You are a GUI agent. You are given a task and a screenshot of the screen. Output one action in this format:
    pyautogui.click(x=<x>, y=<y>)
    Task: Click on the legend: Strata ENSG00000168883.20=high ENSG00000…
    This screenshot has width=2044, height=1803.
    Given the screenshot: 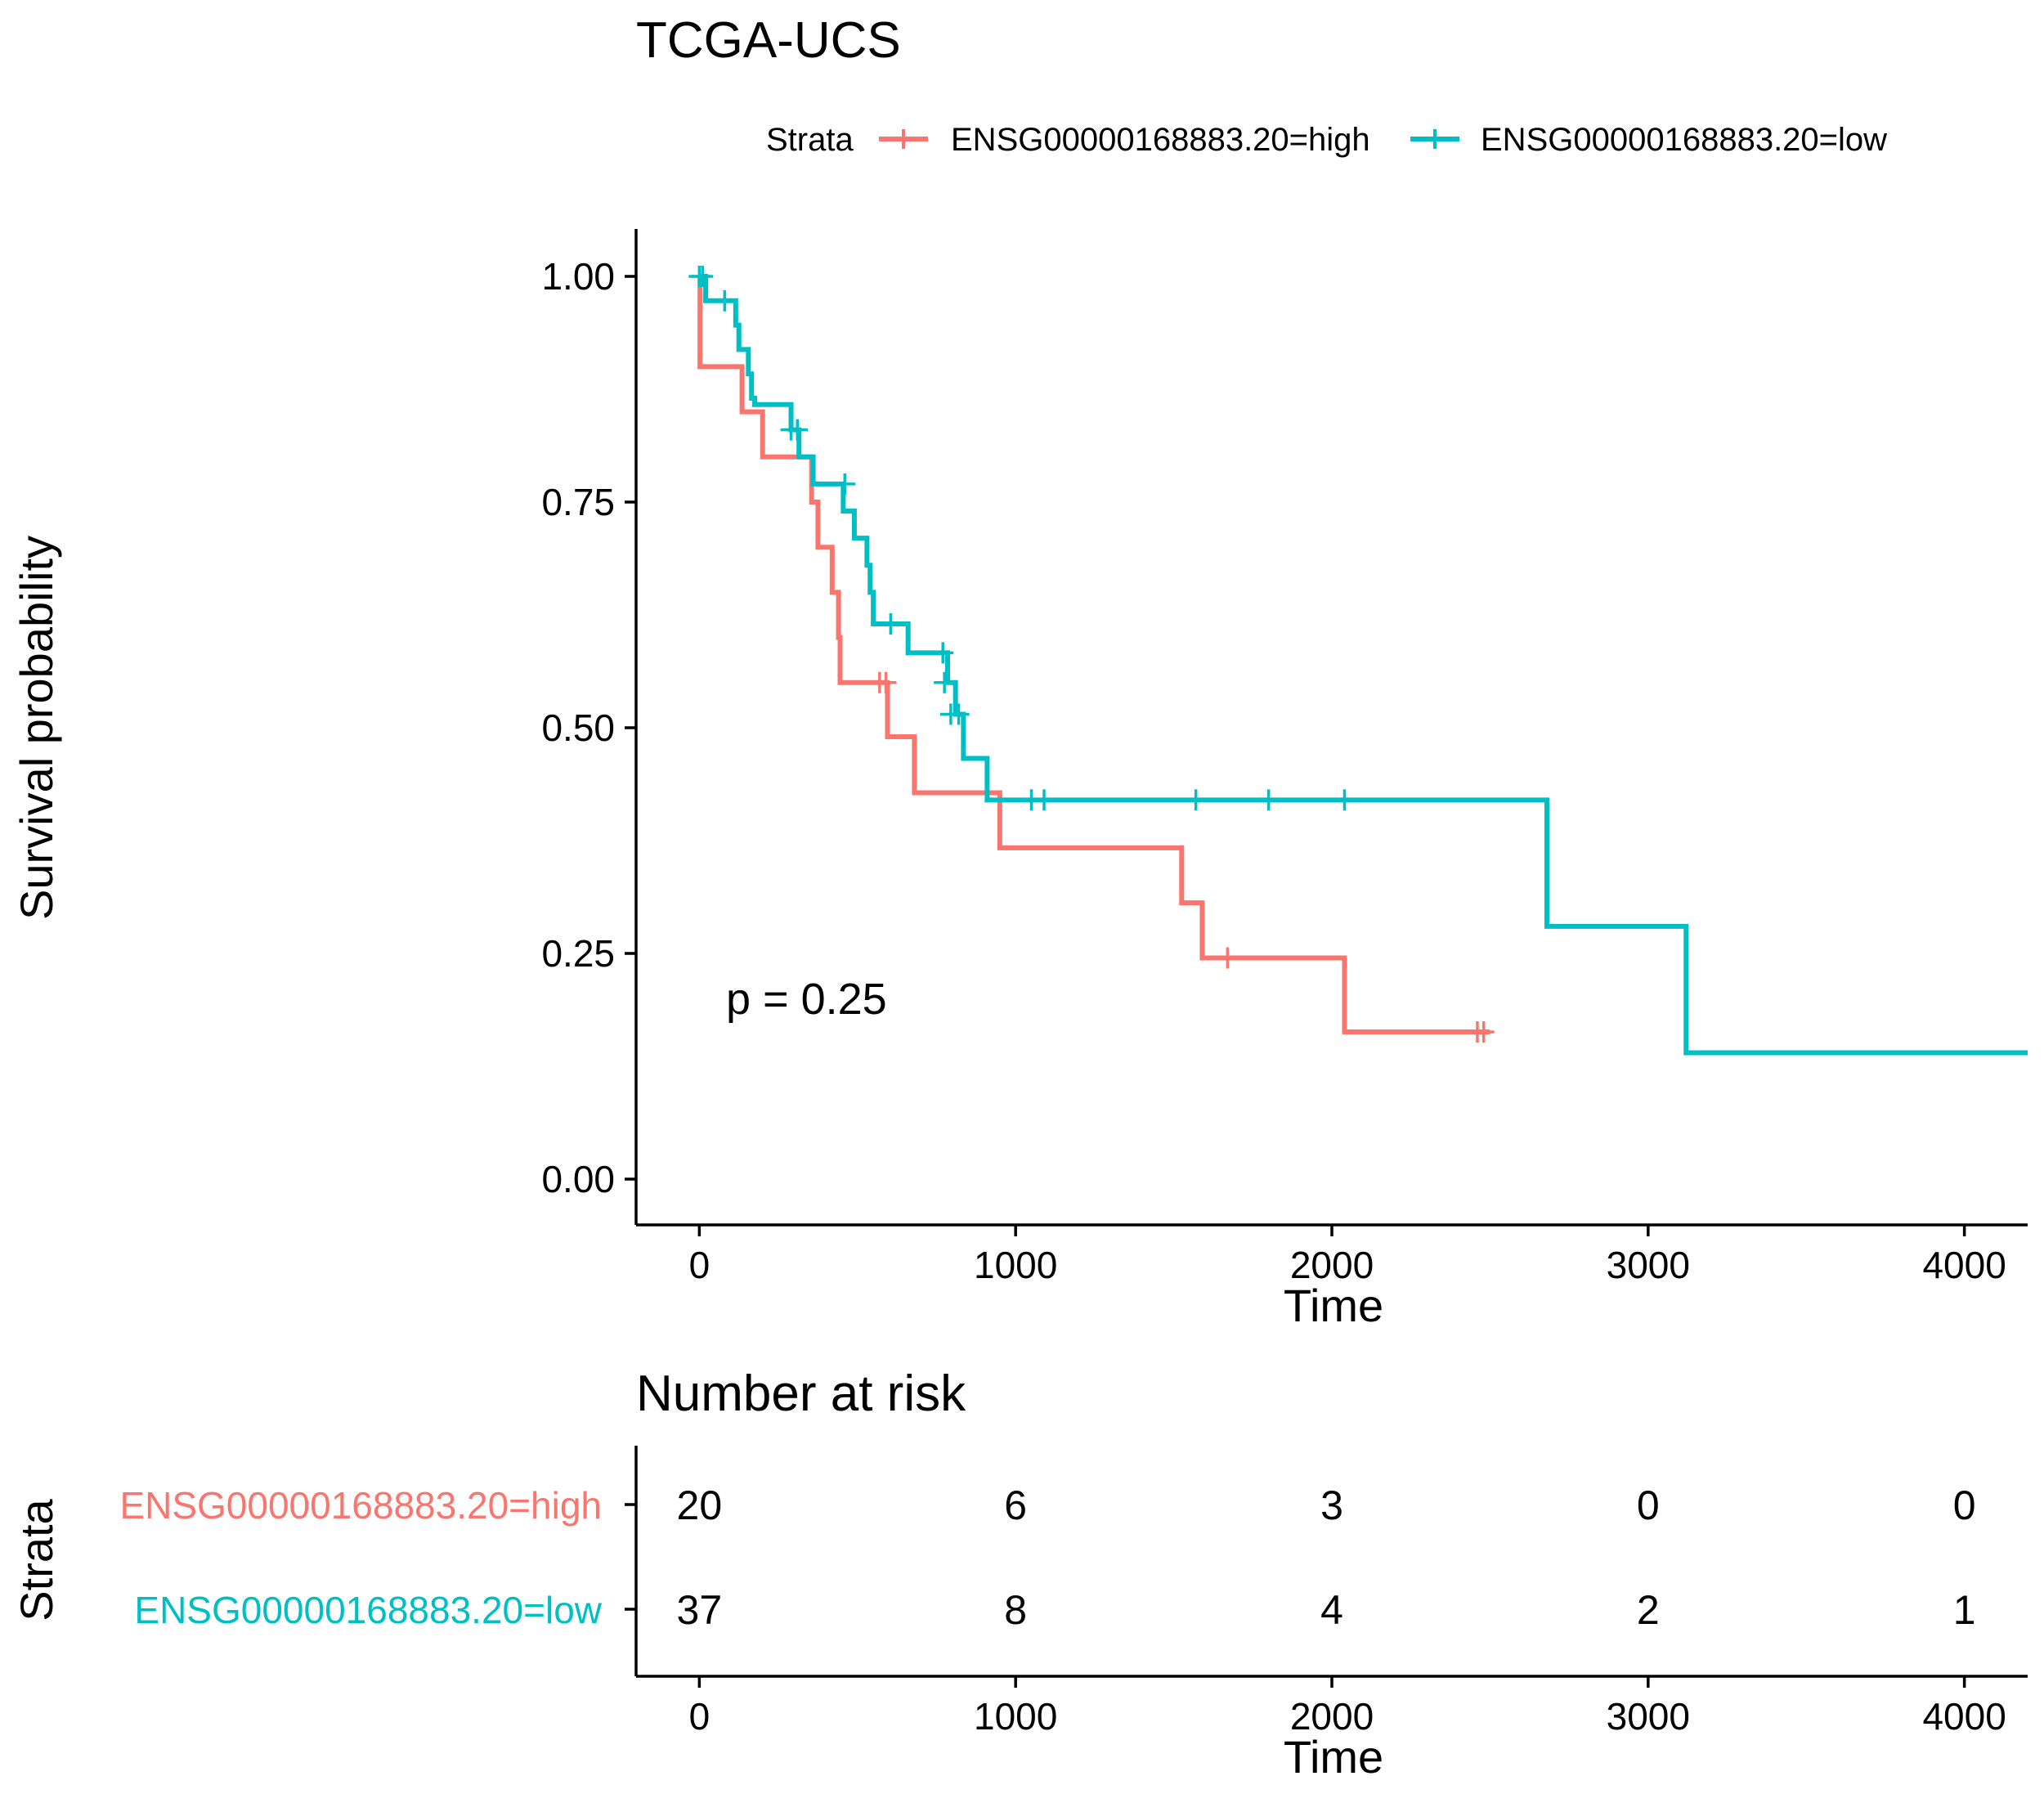 What is the action you would take?
    pyautogui.click(x=1326, y=140)
    